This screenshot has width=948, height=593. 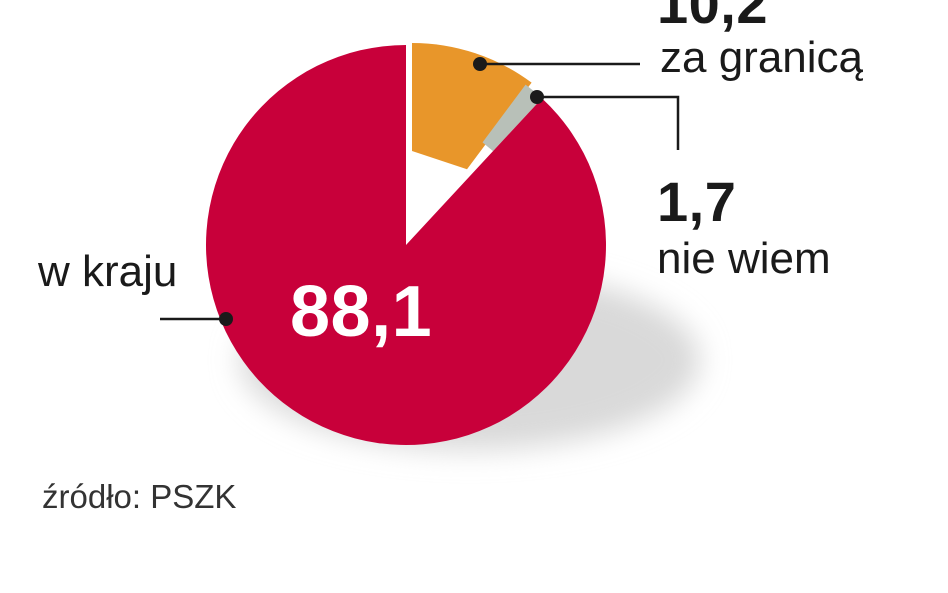 I want to click on slice-value-za-granica: 10,2, so click(x=712, y=17).